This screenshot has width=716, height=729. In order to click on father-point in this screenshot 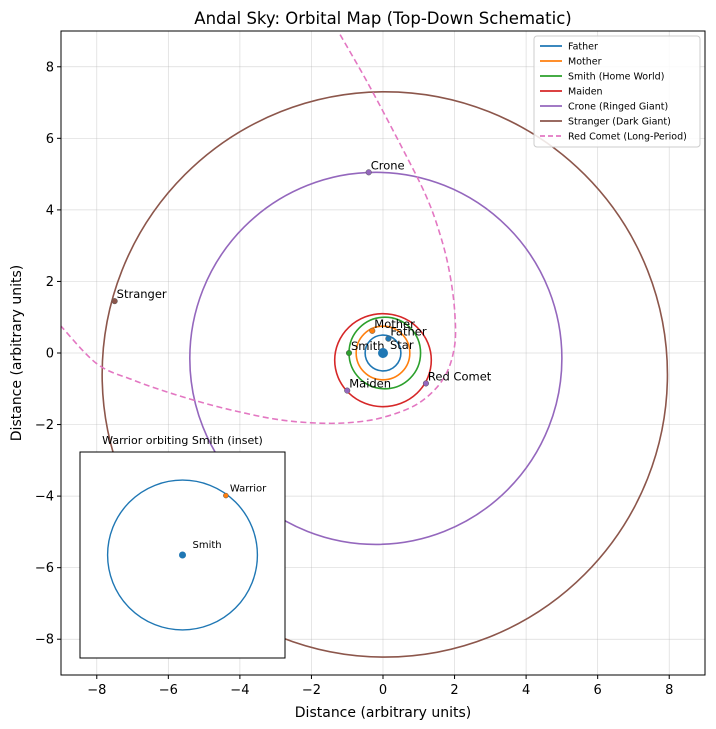, I will do `click(388, 338)`.